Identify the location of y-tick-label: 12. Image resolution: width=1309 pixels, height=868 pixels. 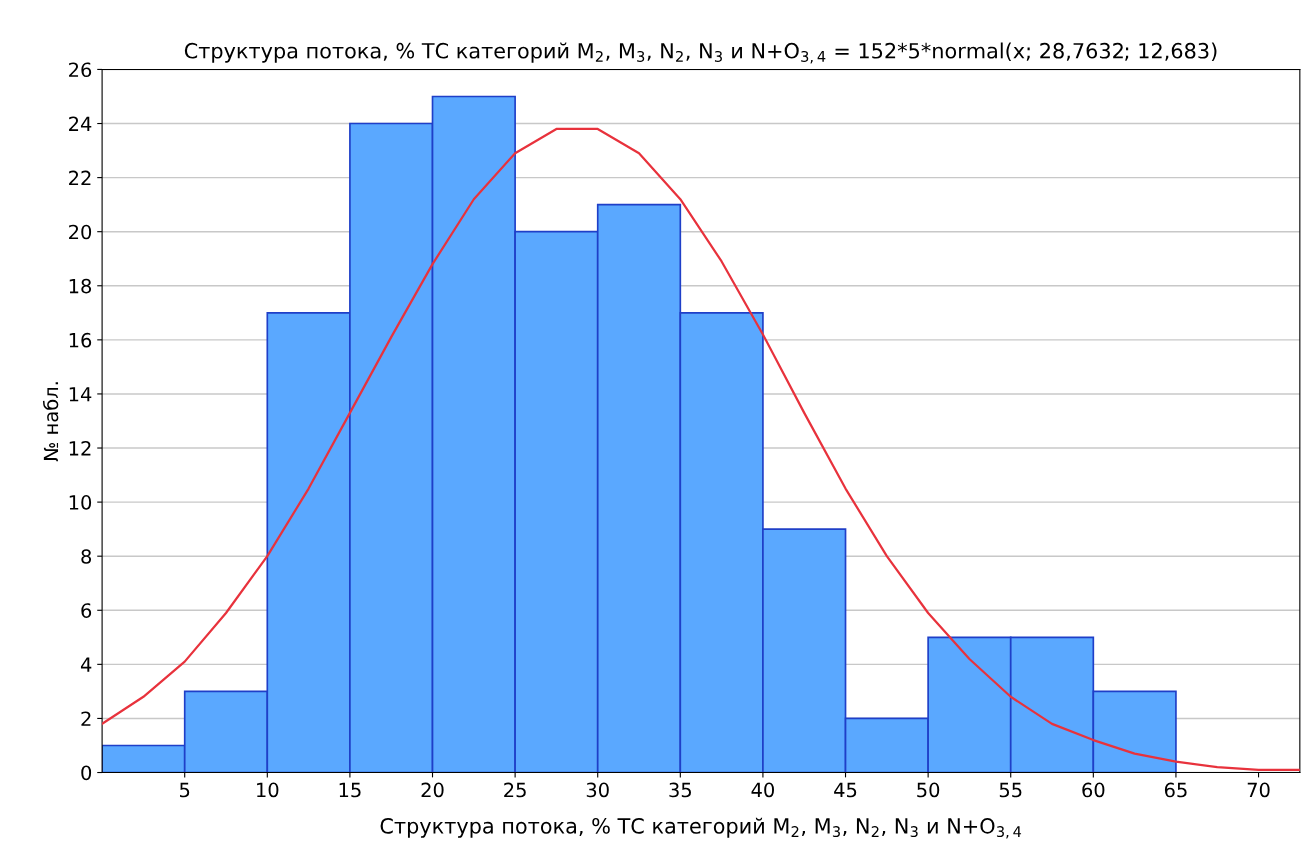
(80, 448).